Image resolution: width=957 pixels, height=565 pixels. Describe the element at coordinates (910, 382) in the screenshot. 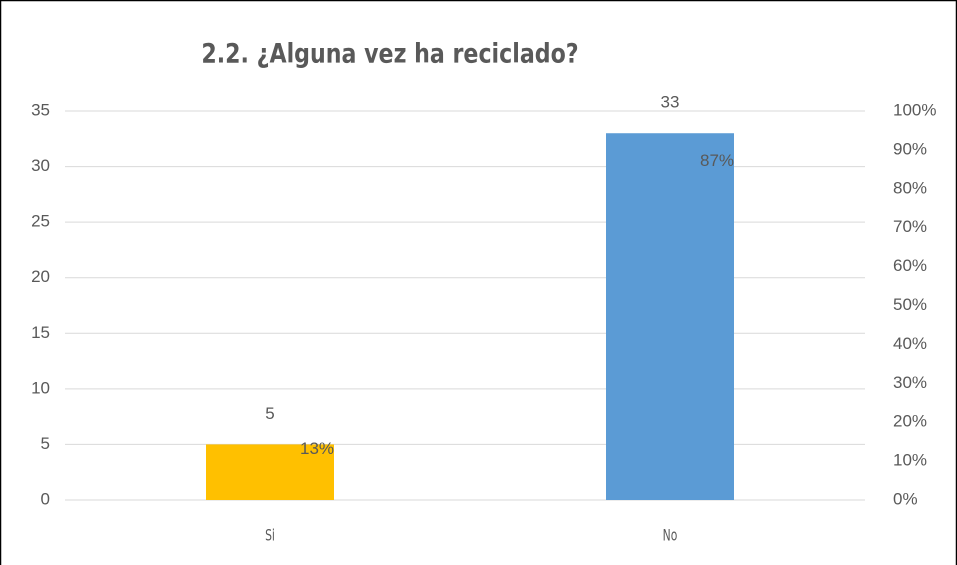

I see `y2-tick-label: 30%` at that location.